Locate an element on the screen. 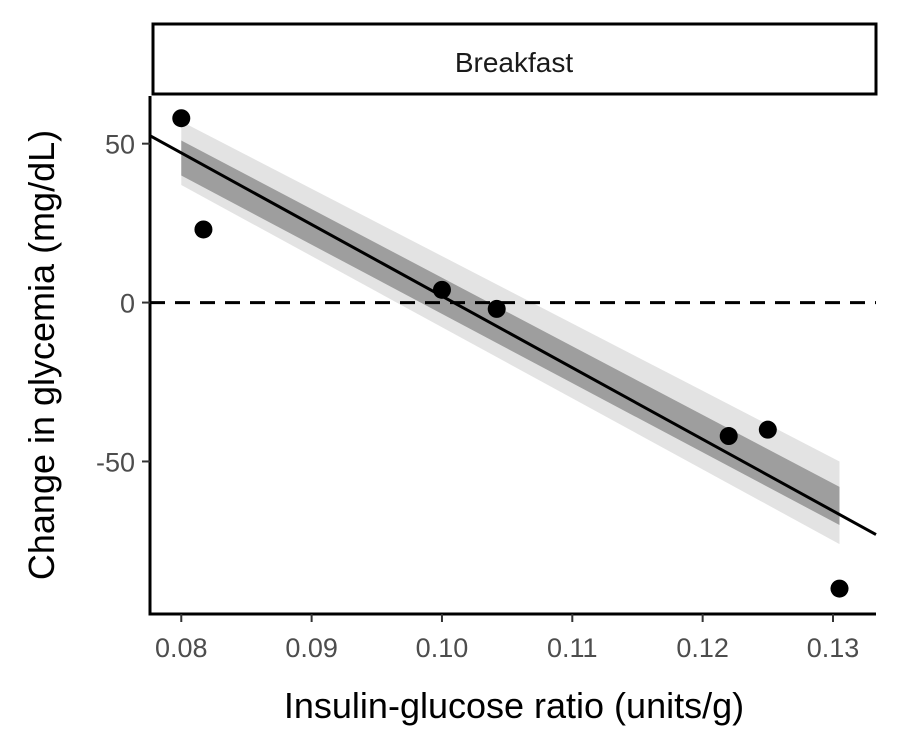  x-tick-label: 0.13 is located at coordinates (833, 648).